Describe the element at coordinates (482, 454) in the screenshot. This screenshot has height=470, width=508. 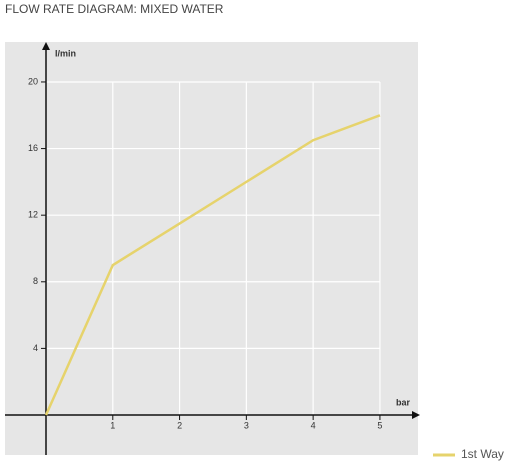
I see `legend-label: 1st Way` at that location.